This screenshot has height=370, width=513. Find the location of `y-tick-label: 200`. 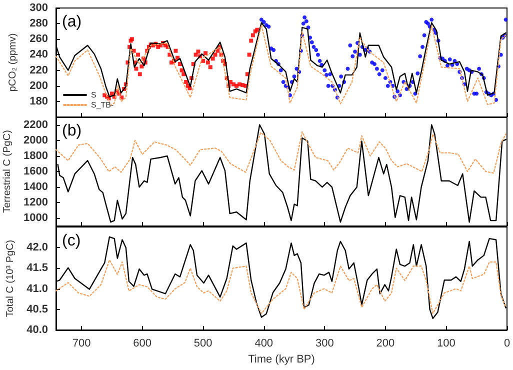

y-tick-label: 200 is located at coordinates (39, 86).